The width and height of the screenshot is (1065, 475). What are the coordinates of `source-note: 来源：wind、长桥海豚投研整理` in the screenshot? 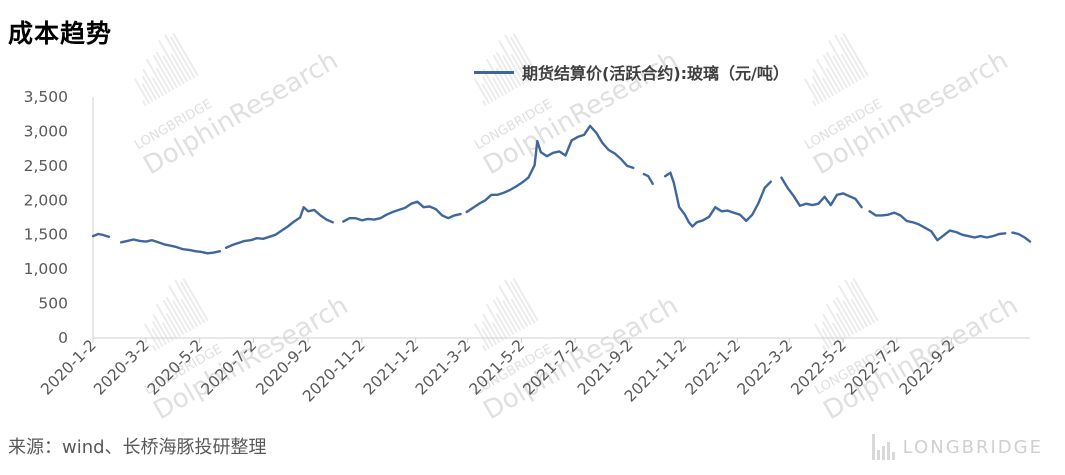 It's located at (137, 447).